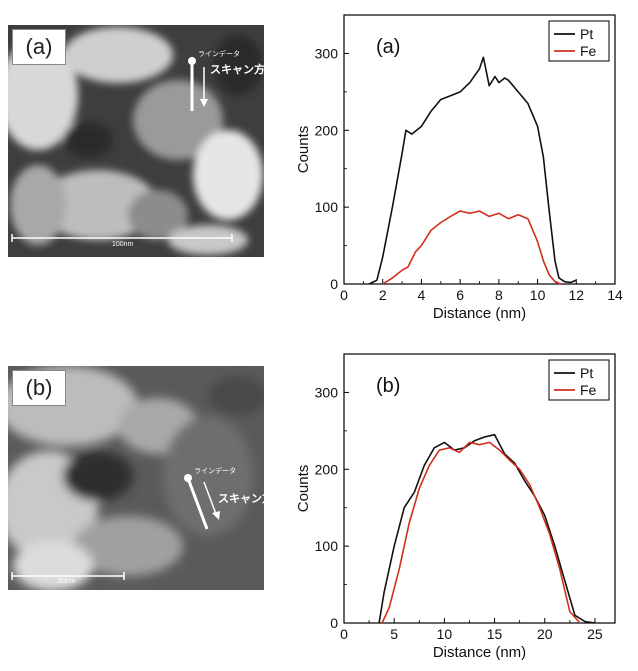 This screenshot has width=638, height=671. What do you see at coordinates (219, 54) in the screenshot?
I see `line-data-label-a: ラインデータ` at bounding box center [219, 54].